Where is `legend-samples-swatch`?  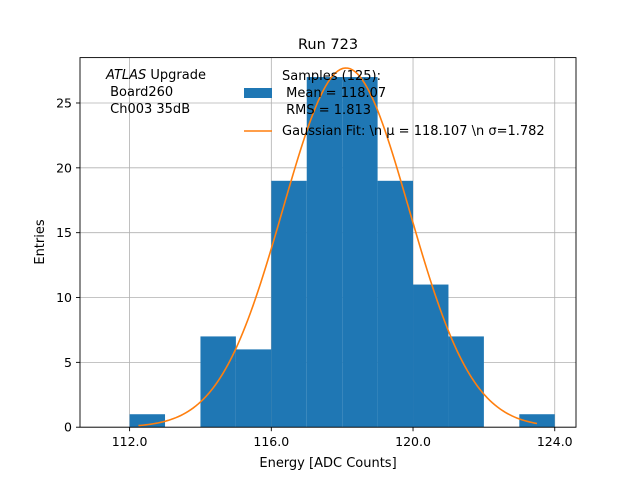
legend-samples-swatch is located at coordinates (258, 93).